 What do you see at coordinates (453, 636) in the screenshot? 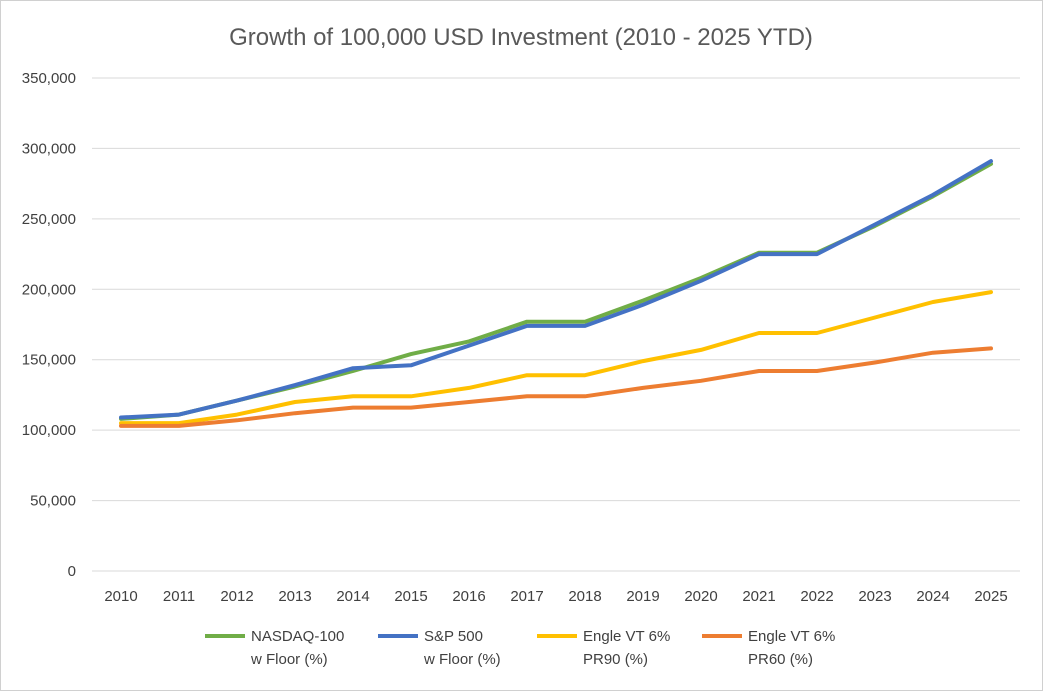
I see `legend-label: S&P 500` at bounding box center [453, 636].